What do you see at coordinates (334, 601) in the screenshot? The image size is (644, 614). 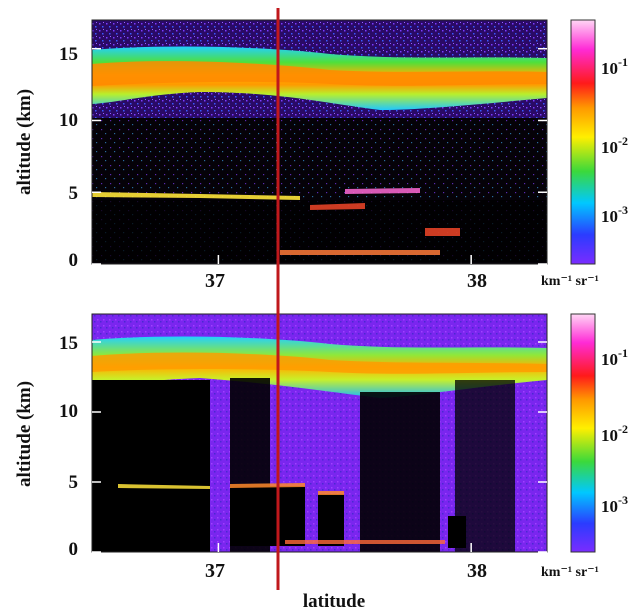 I see `x-axis-title: latitude` at bounding box center [334, 601].